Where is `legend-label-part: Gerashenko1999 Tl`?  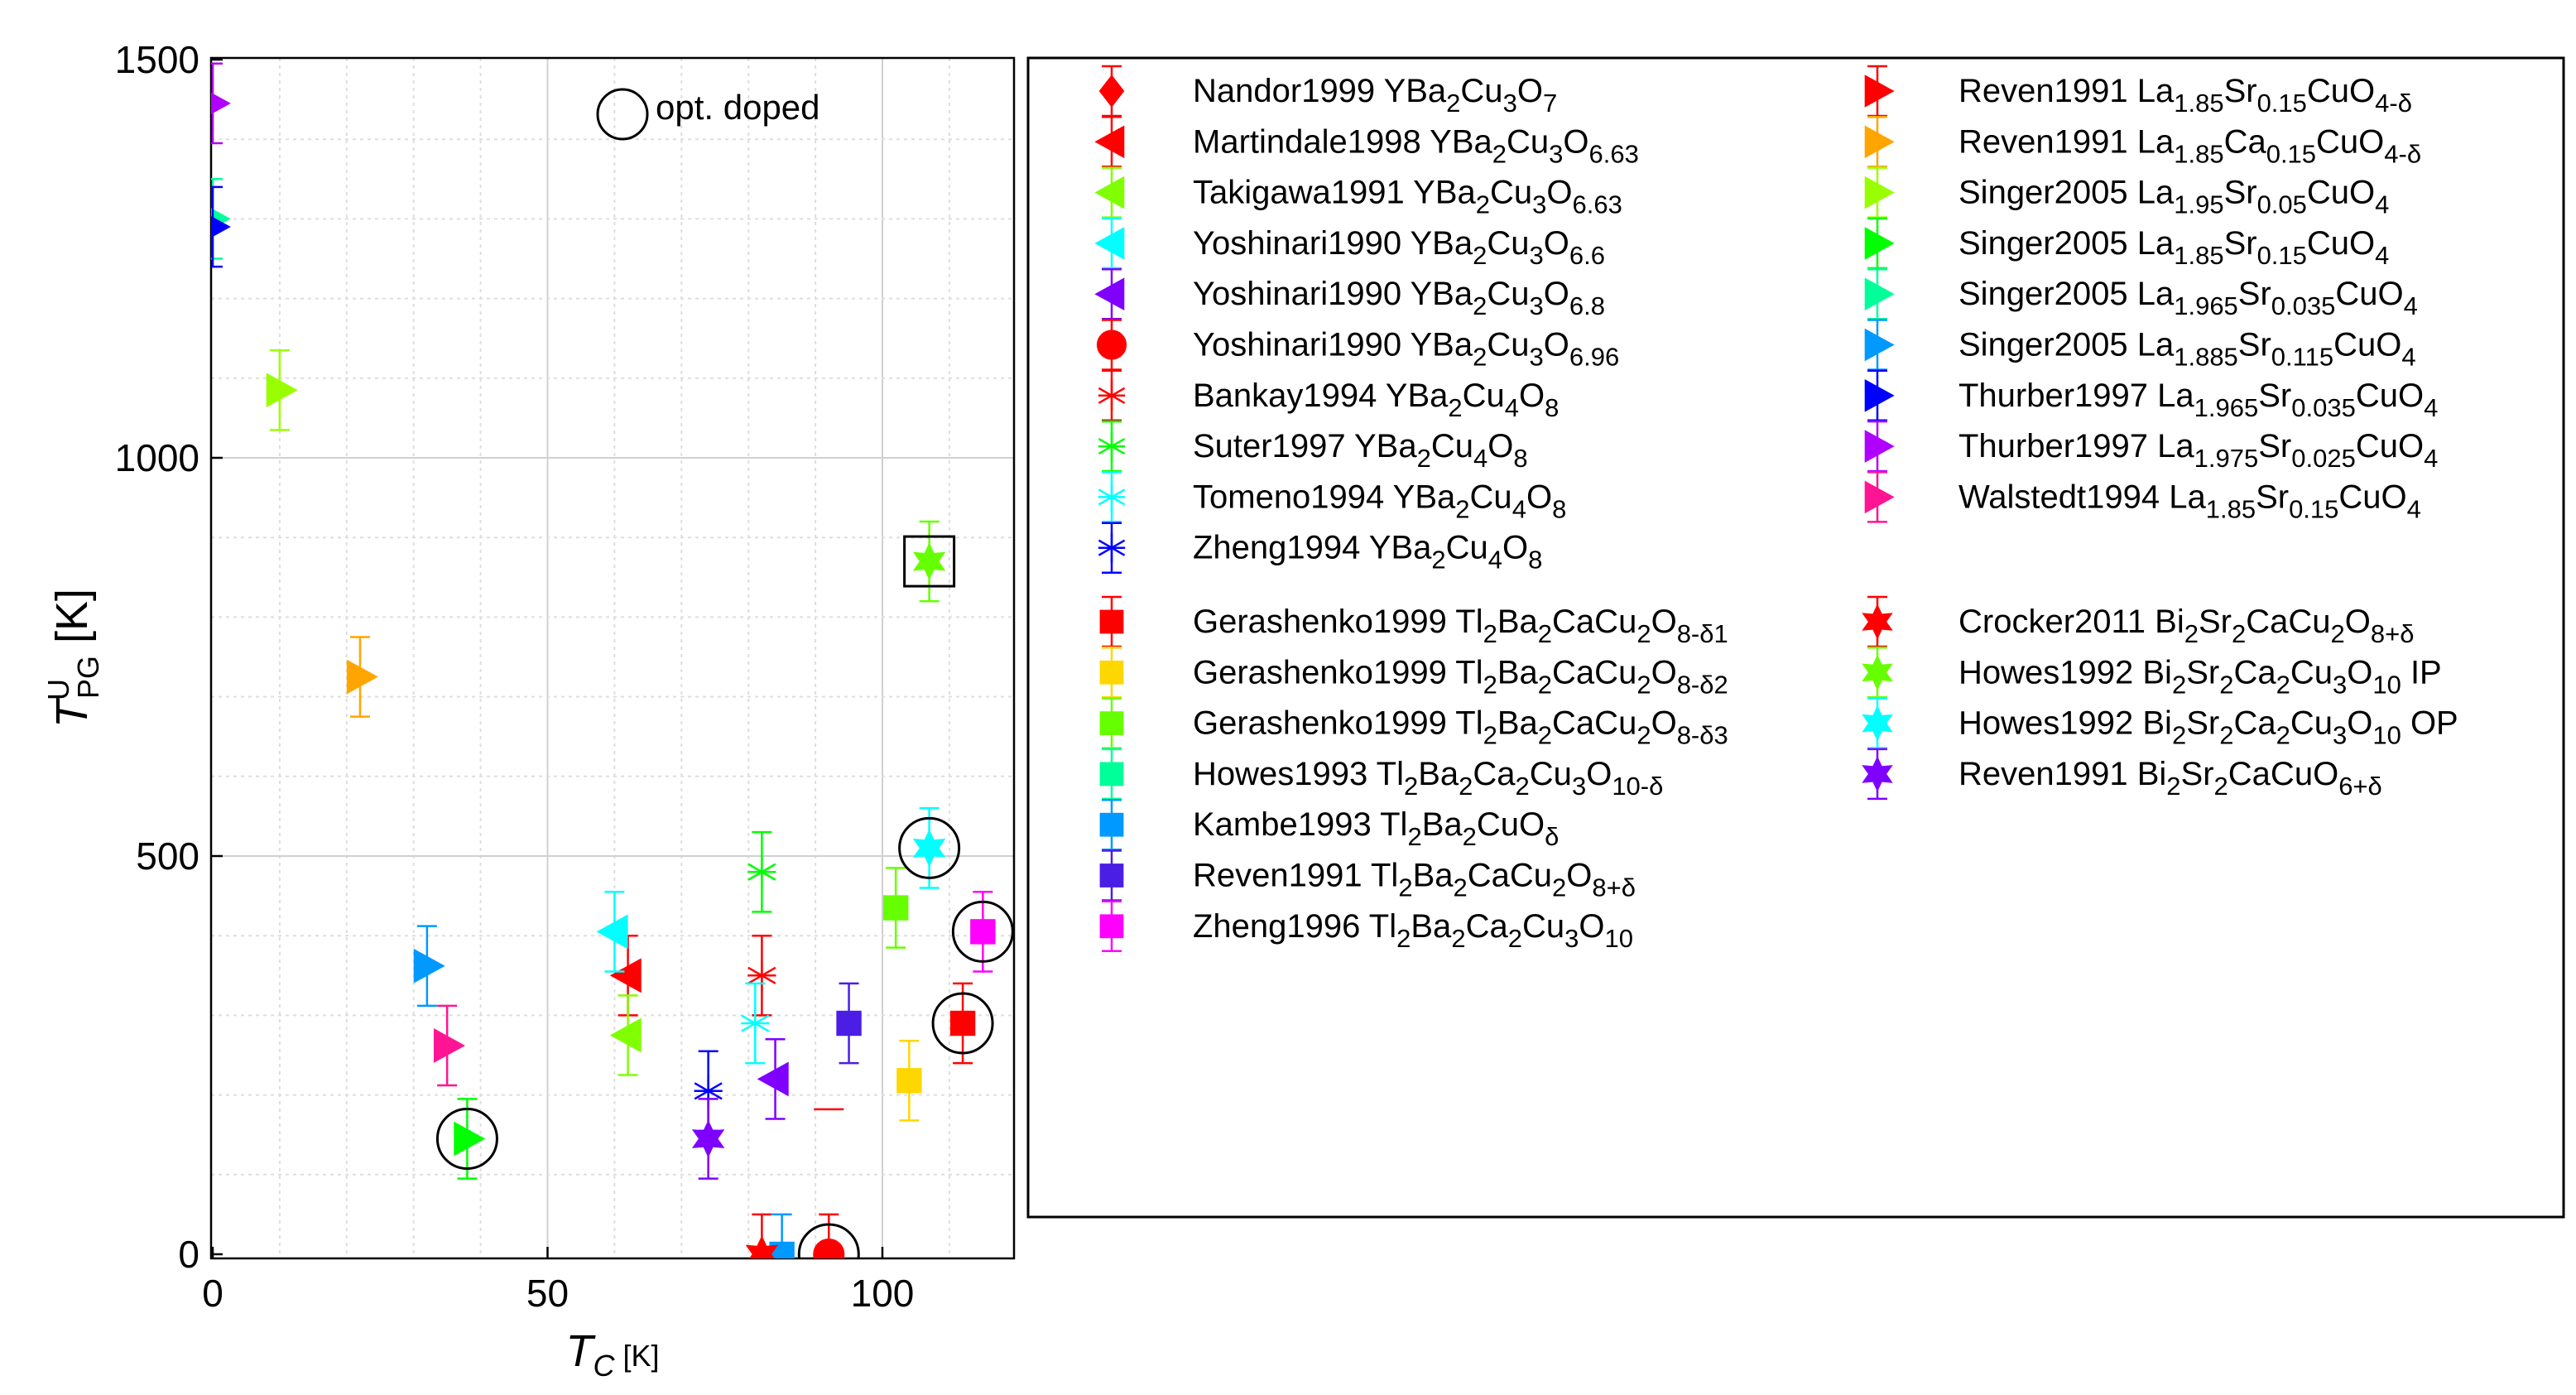
legend-label-part: Gerashenko1999 Tl is located at coordinates (1338, 622).